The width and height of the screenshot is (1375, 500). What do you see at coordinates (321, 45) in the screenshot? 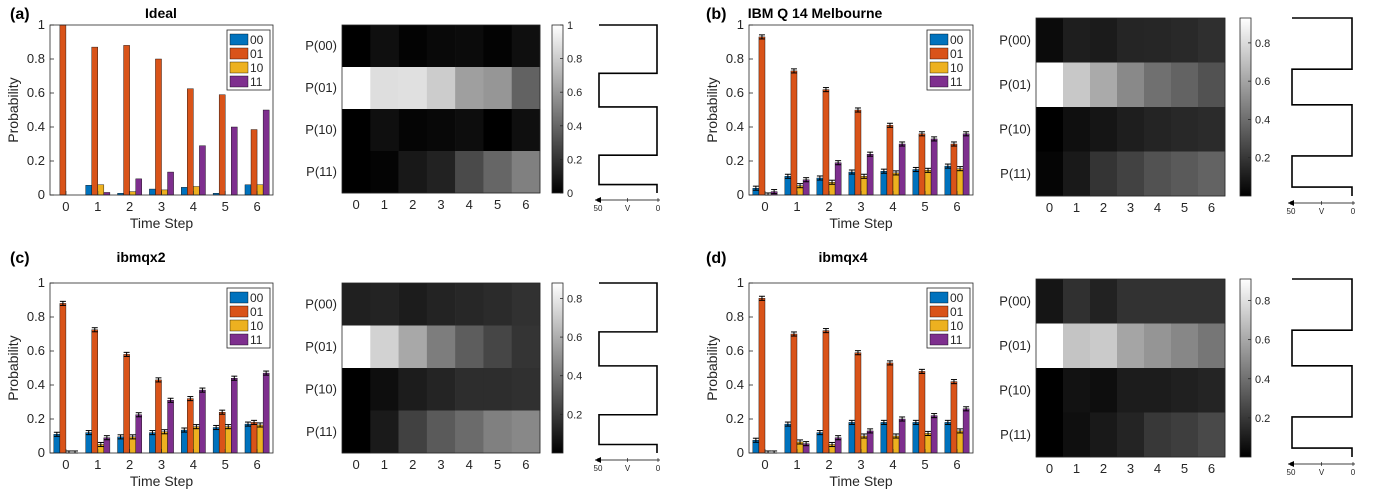
I see `row-label: P(00)` at bounding box center [321, 45].